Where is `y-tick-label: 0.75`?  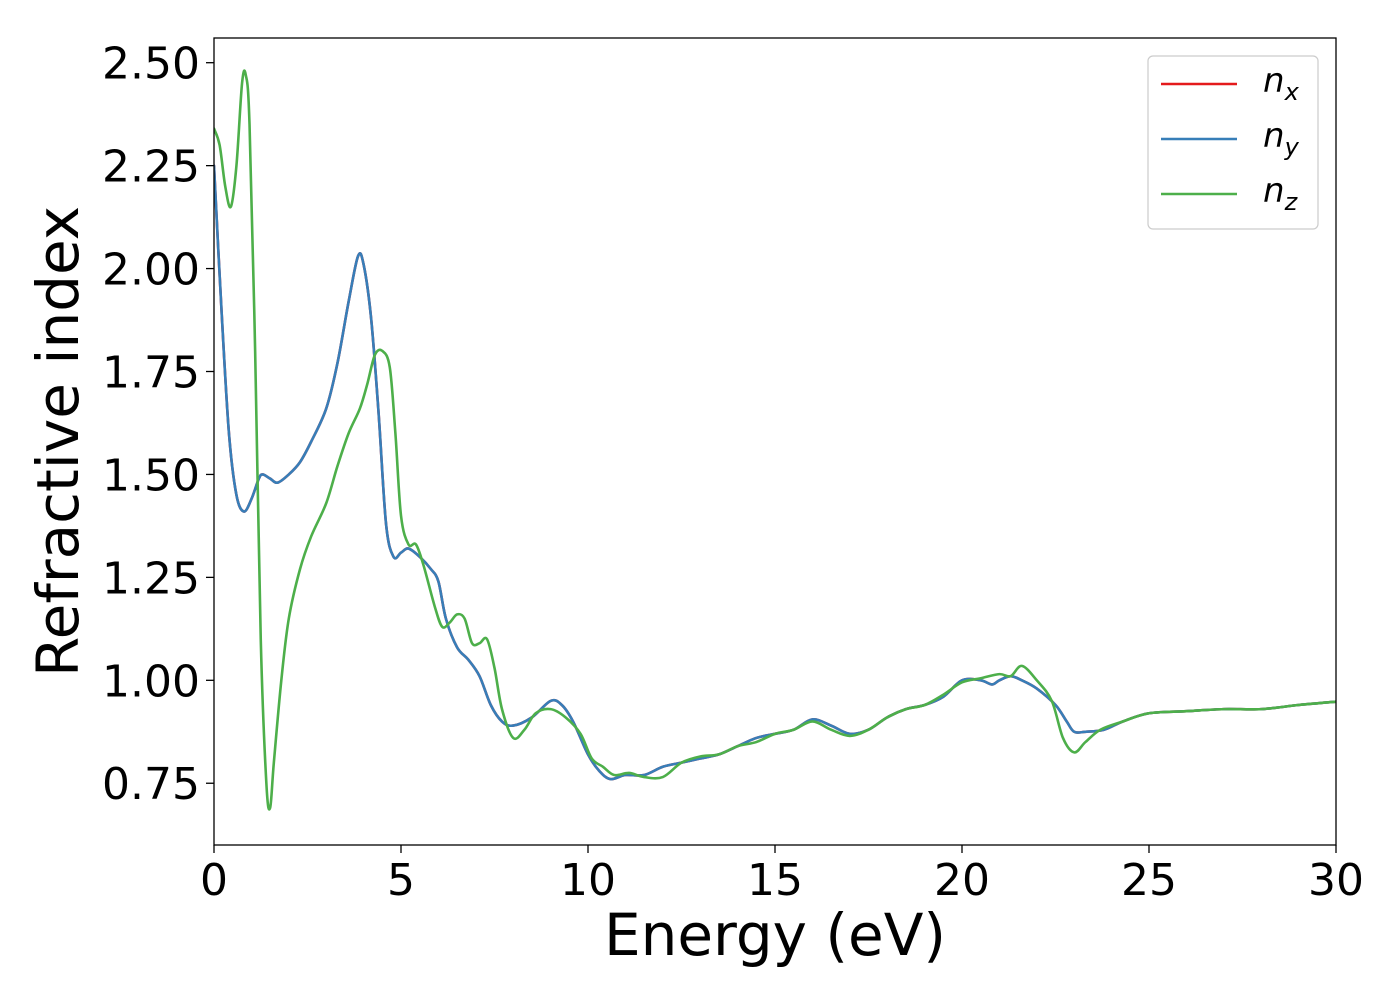
y-tick-label: 0.75 is located at coordinates (151, 784).